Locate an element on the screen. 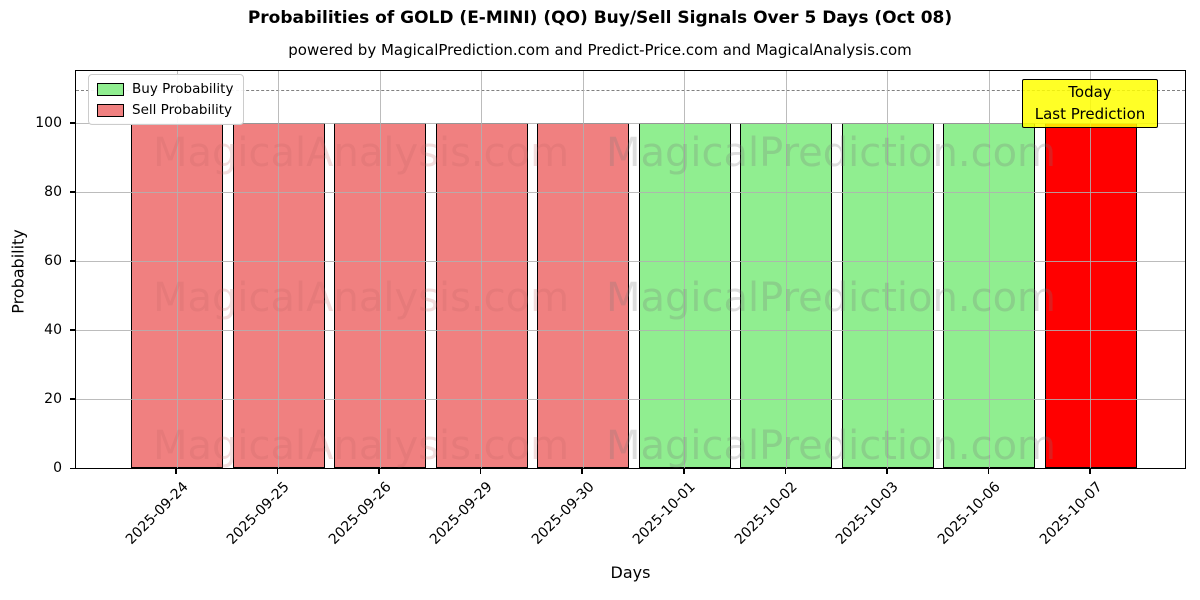 This screenshot has height=600, width=1200. reference-dashed-line is located at coordinates (630, 90).